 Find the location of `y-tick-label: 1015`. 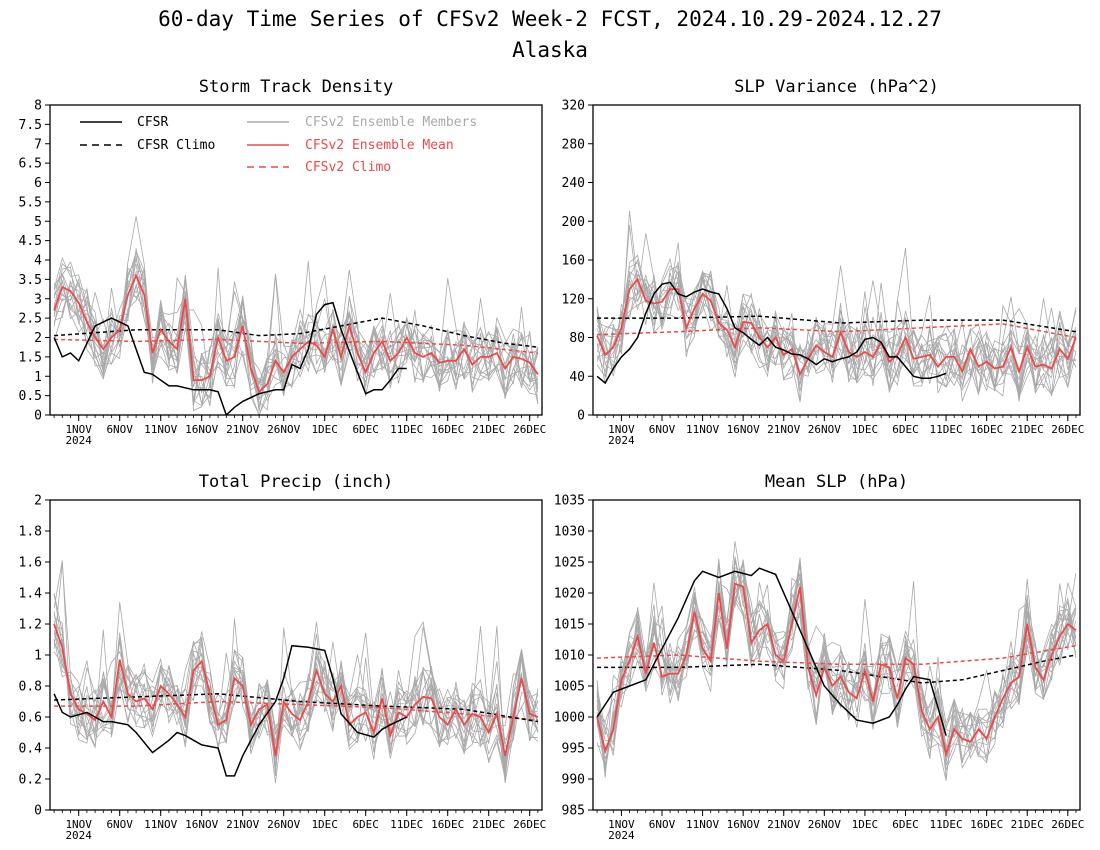

y-tick-label: 1015 is located at coordinates (569, 625).